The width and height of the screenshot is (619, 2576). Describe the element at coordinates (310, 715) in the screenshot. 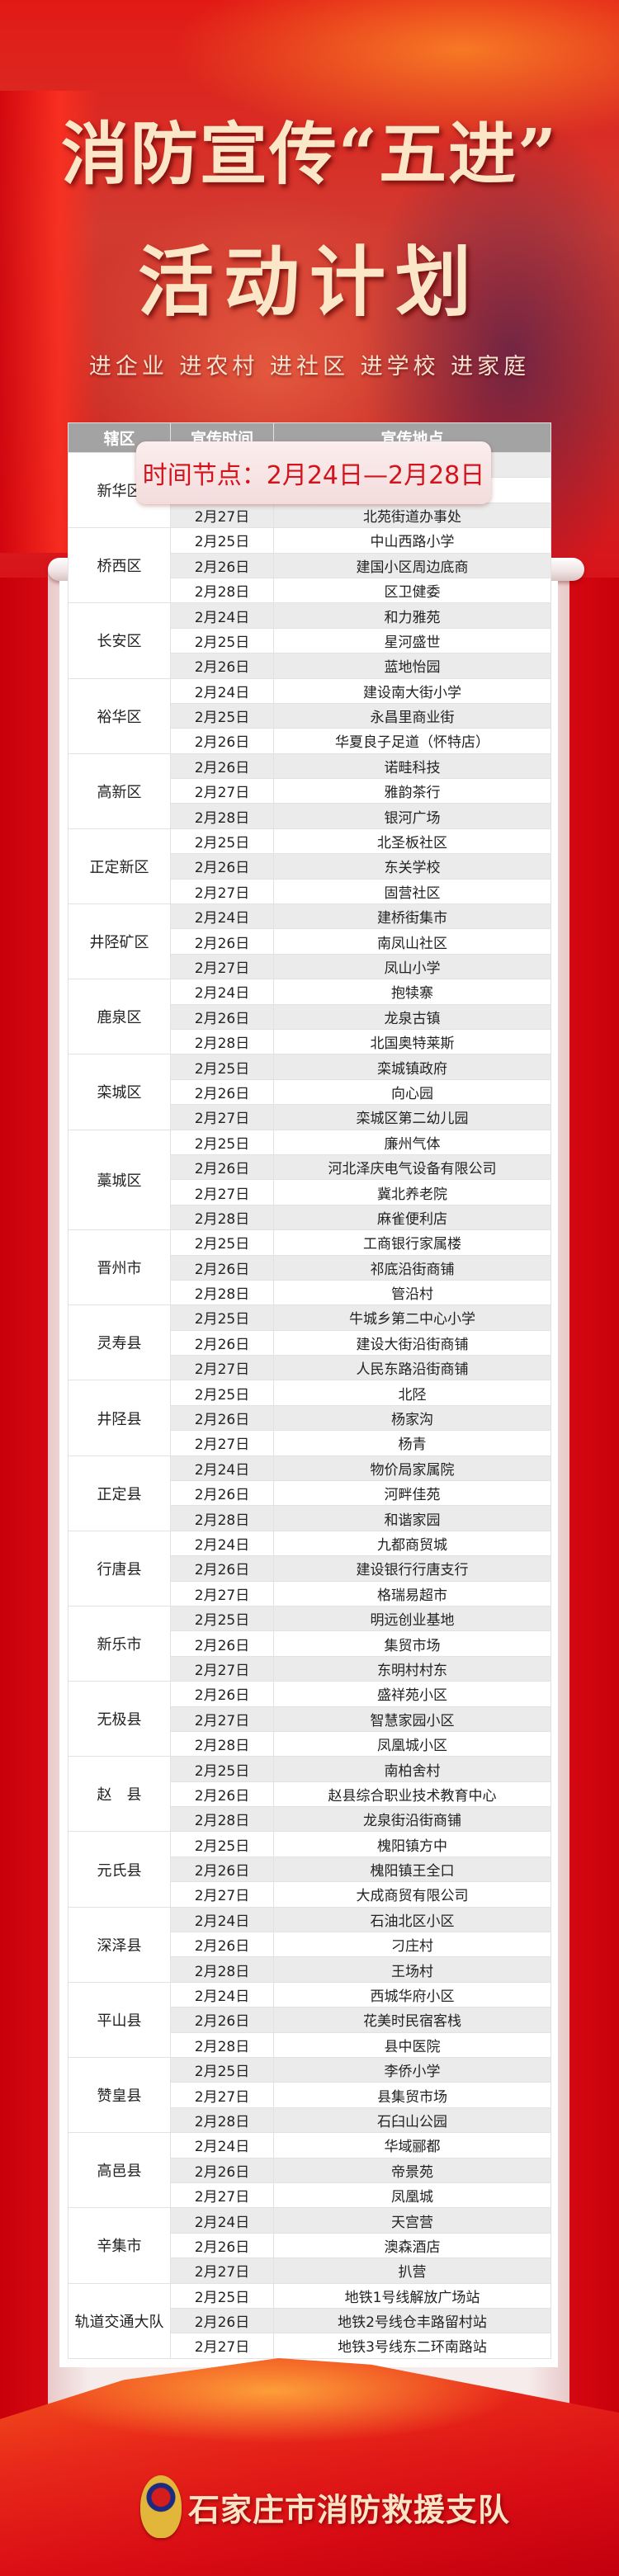

I see `table-row: 2月25日 永昌里商业街` at that location.